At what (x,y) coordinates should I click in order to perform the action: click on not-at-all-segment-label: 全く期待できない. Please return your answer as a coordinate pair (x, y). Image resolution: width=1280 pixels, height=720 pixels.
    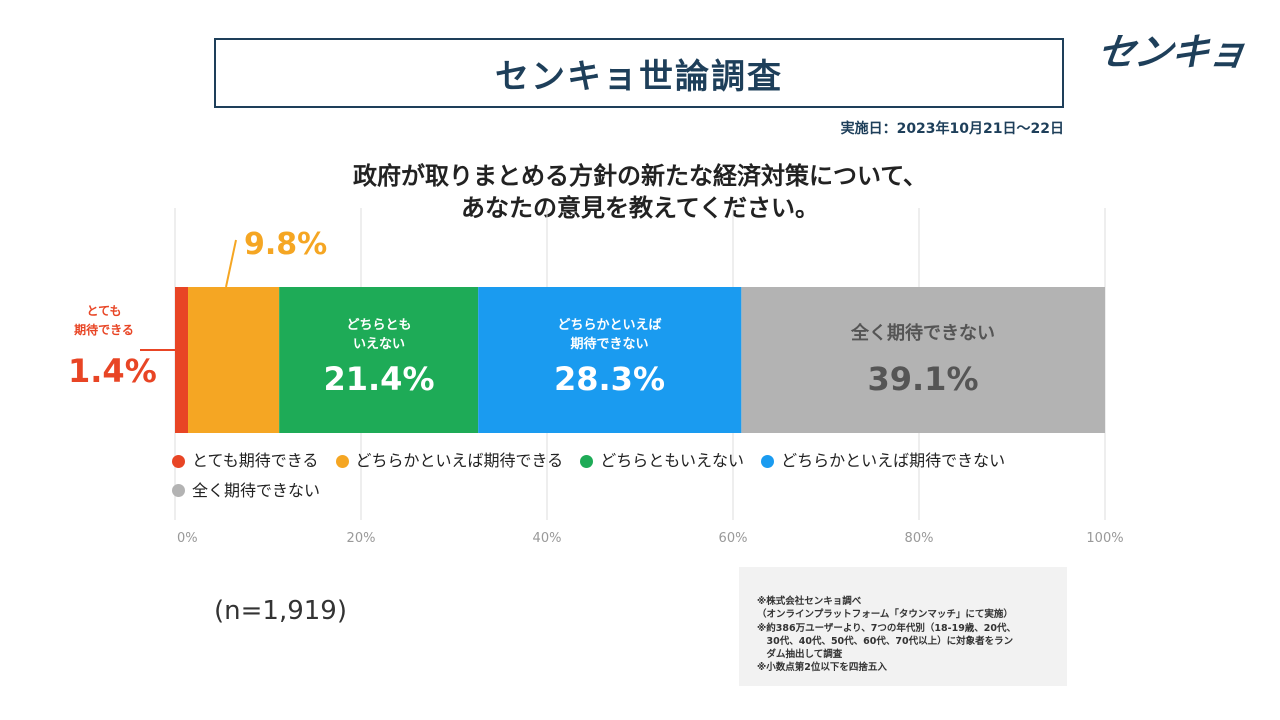
    Looking at the image, I should click on (923, 333).